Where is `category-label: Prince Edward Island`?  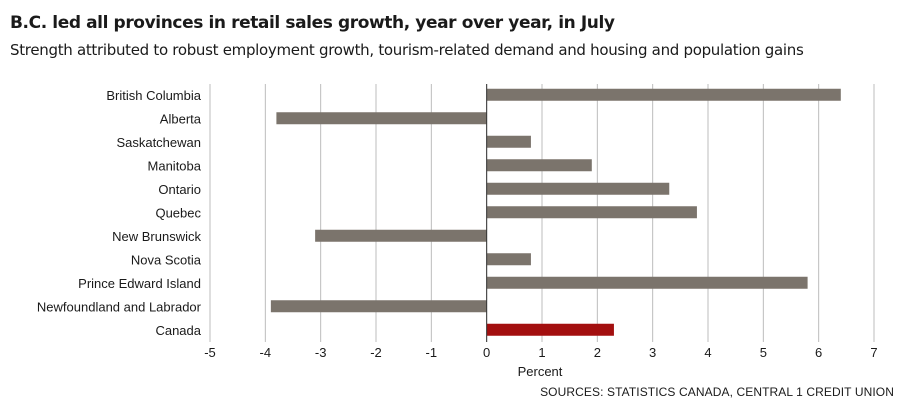
category-label: Prince Edward Island is located at coordinates (139, 283).